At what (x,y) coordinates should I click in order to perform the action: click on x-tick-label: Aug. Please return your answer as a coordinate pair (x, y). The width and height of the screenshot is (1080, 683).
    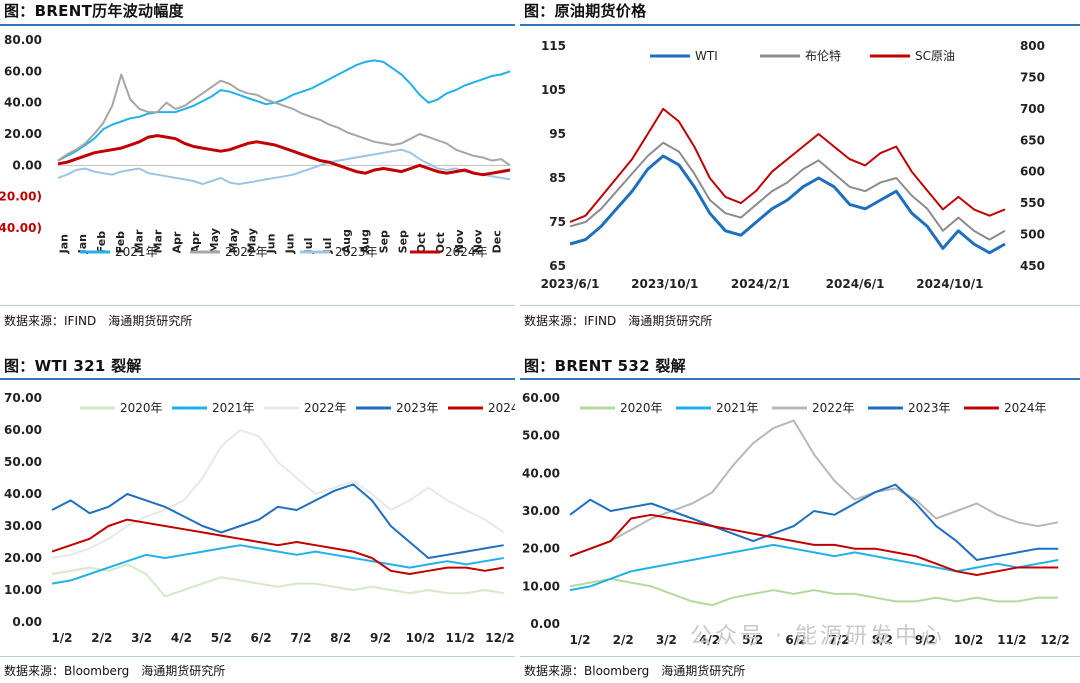
    Looking at the image, I should click on (365, 241).